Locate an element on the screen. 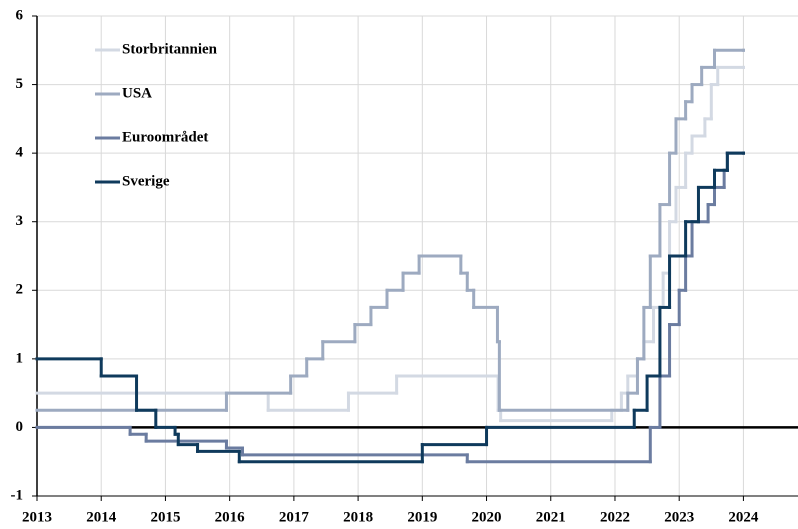 The image size is (798, 529). x-tick-label: 2019 is located at coordinates (422, 517).